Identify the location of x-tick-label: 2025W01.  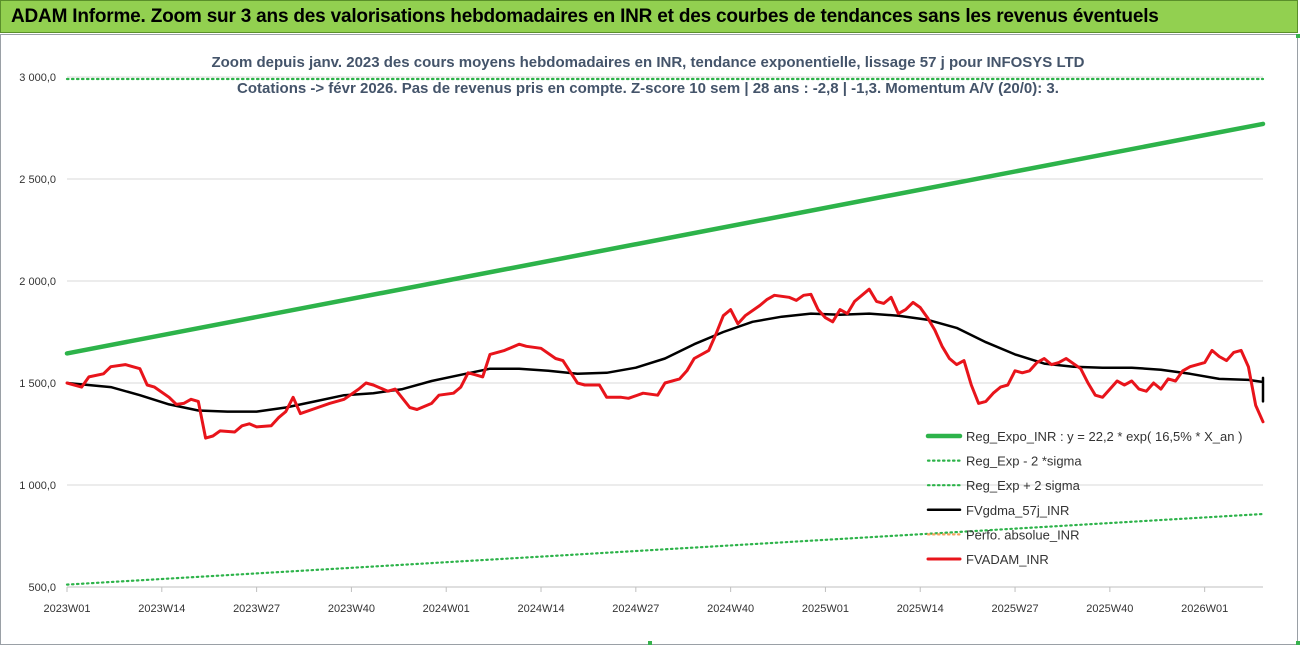
(825, 609).